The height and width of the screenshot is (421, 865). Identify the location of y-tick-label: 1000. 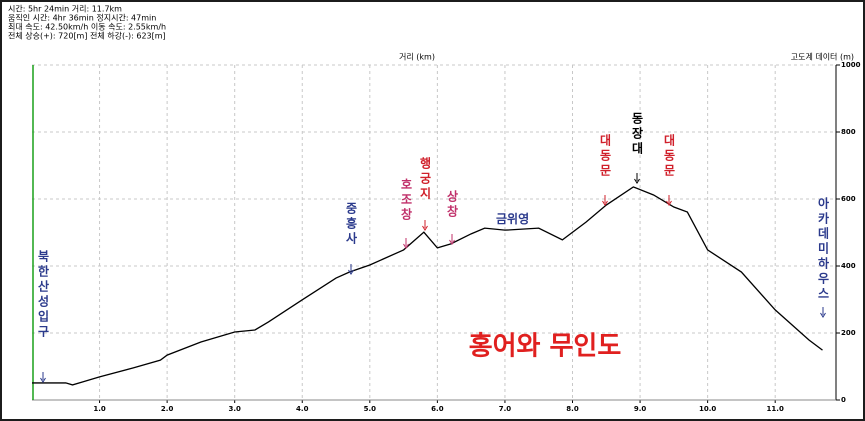
(851, 65).